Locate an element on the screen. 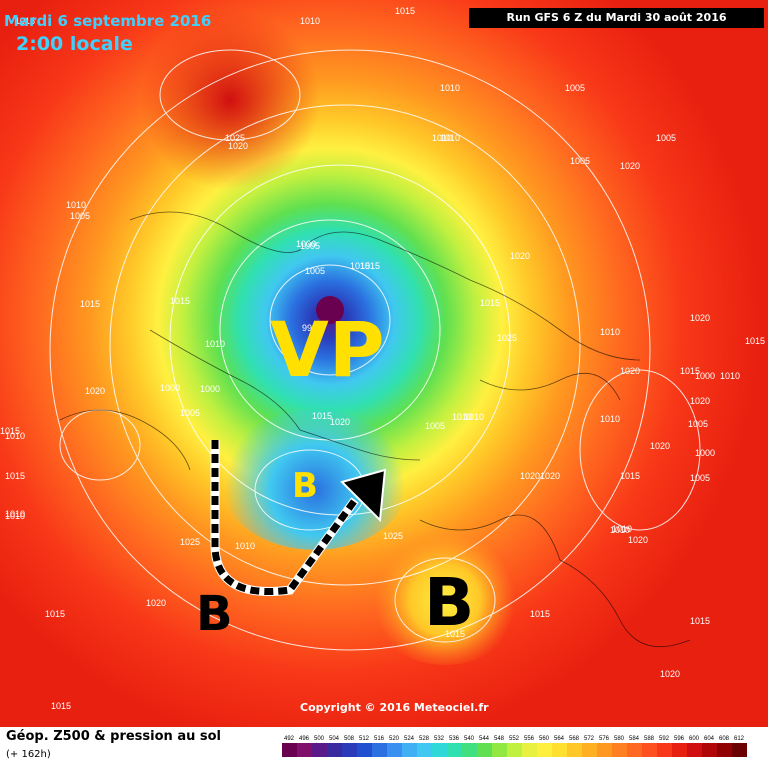 This screenshot has width=768, height=768. scale-tick-label: 592 is located at coordinates (664, 739).